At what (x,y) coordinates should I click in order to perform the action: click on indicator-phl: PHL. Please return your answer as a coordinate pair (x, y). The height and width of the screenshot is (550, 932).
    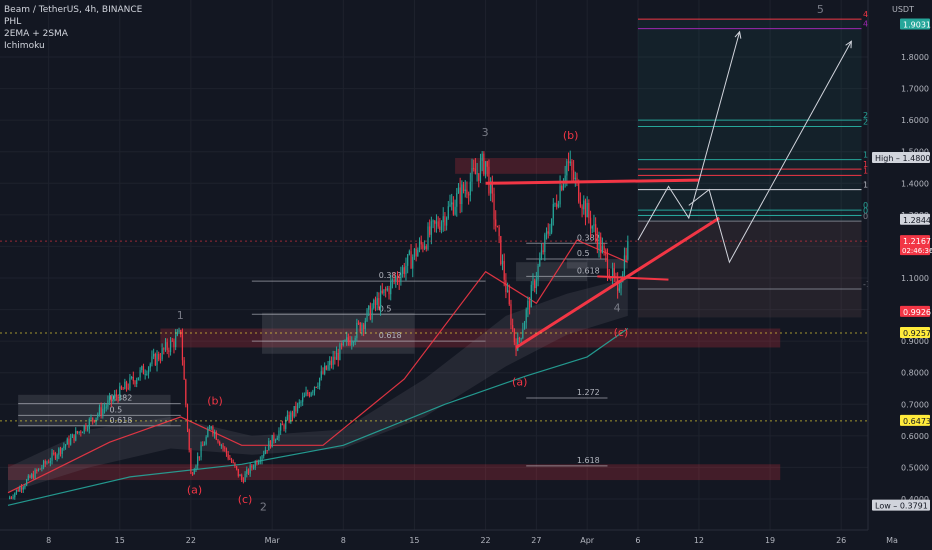
    Looking at the image, I should click on (13, 22).